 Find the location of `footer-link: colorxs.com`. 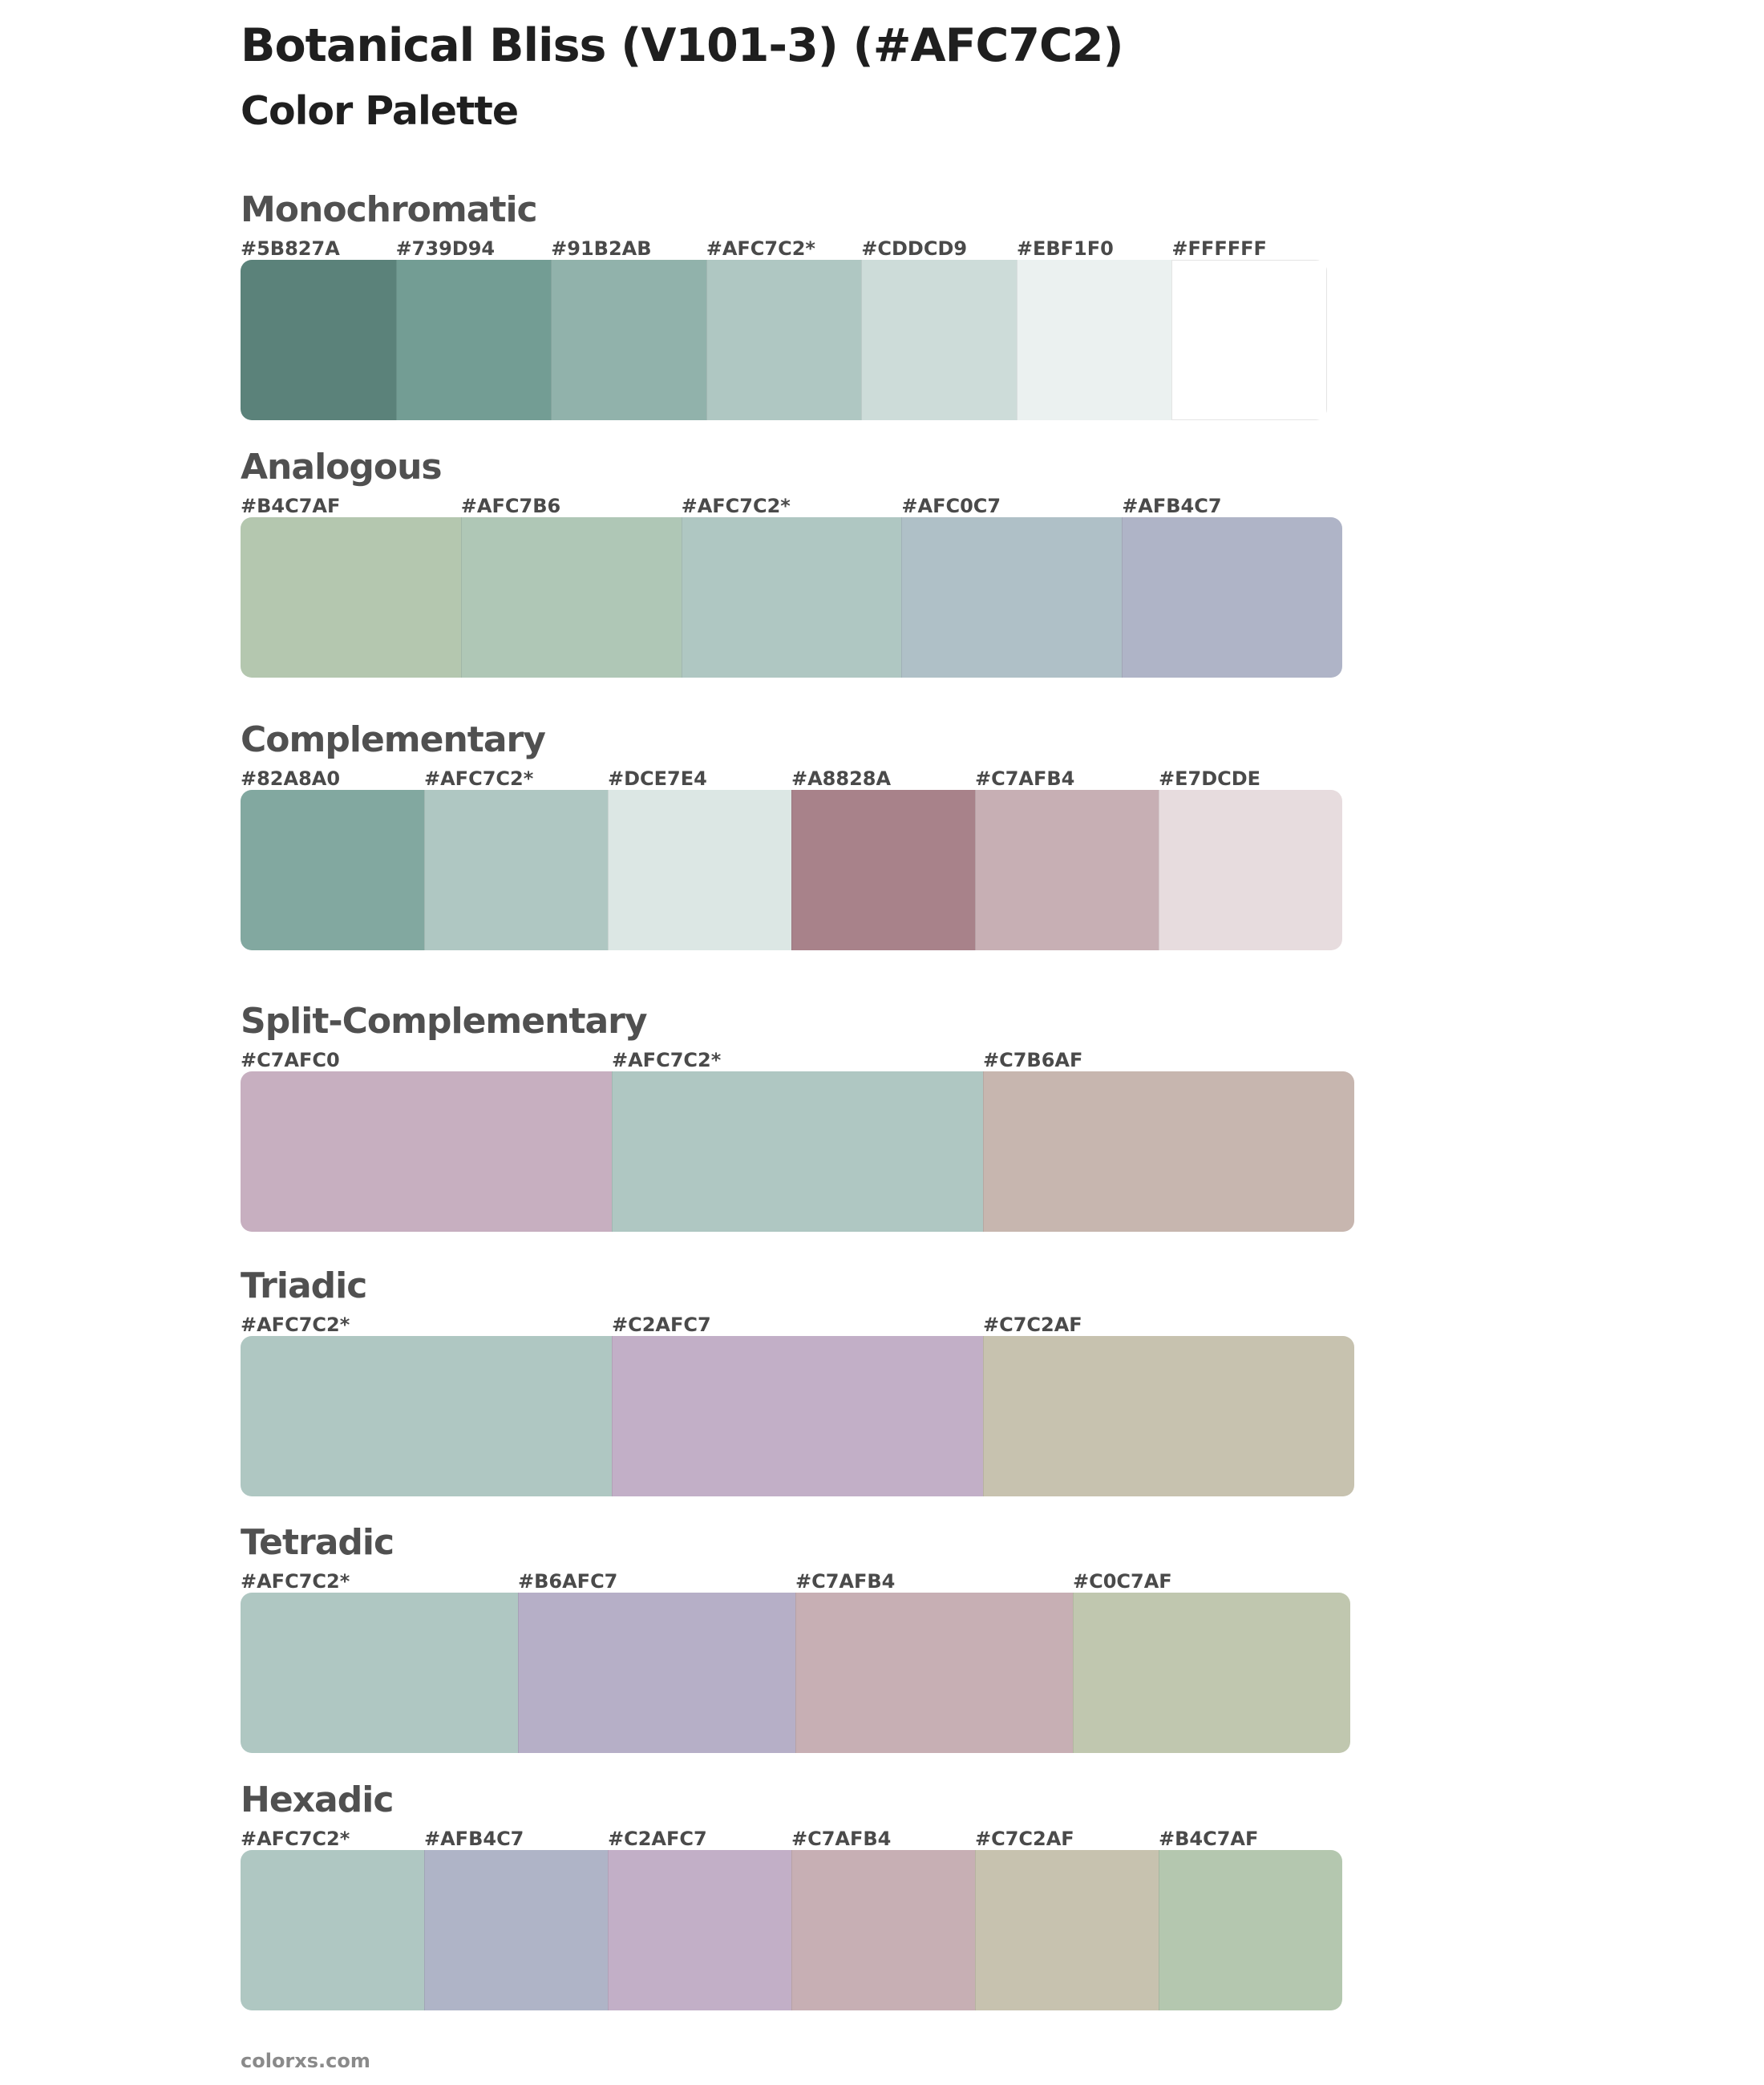

footer-link: colorxs.com is located at coordinates (305, 2061).